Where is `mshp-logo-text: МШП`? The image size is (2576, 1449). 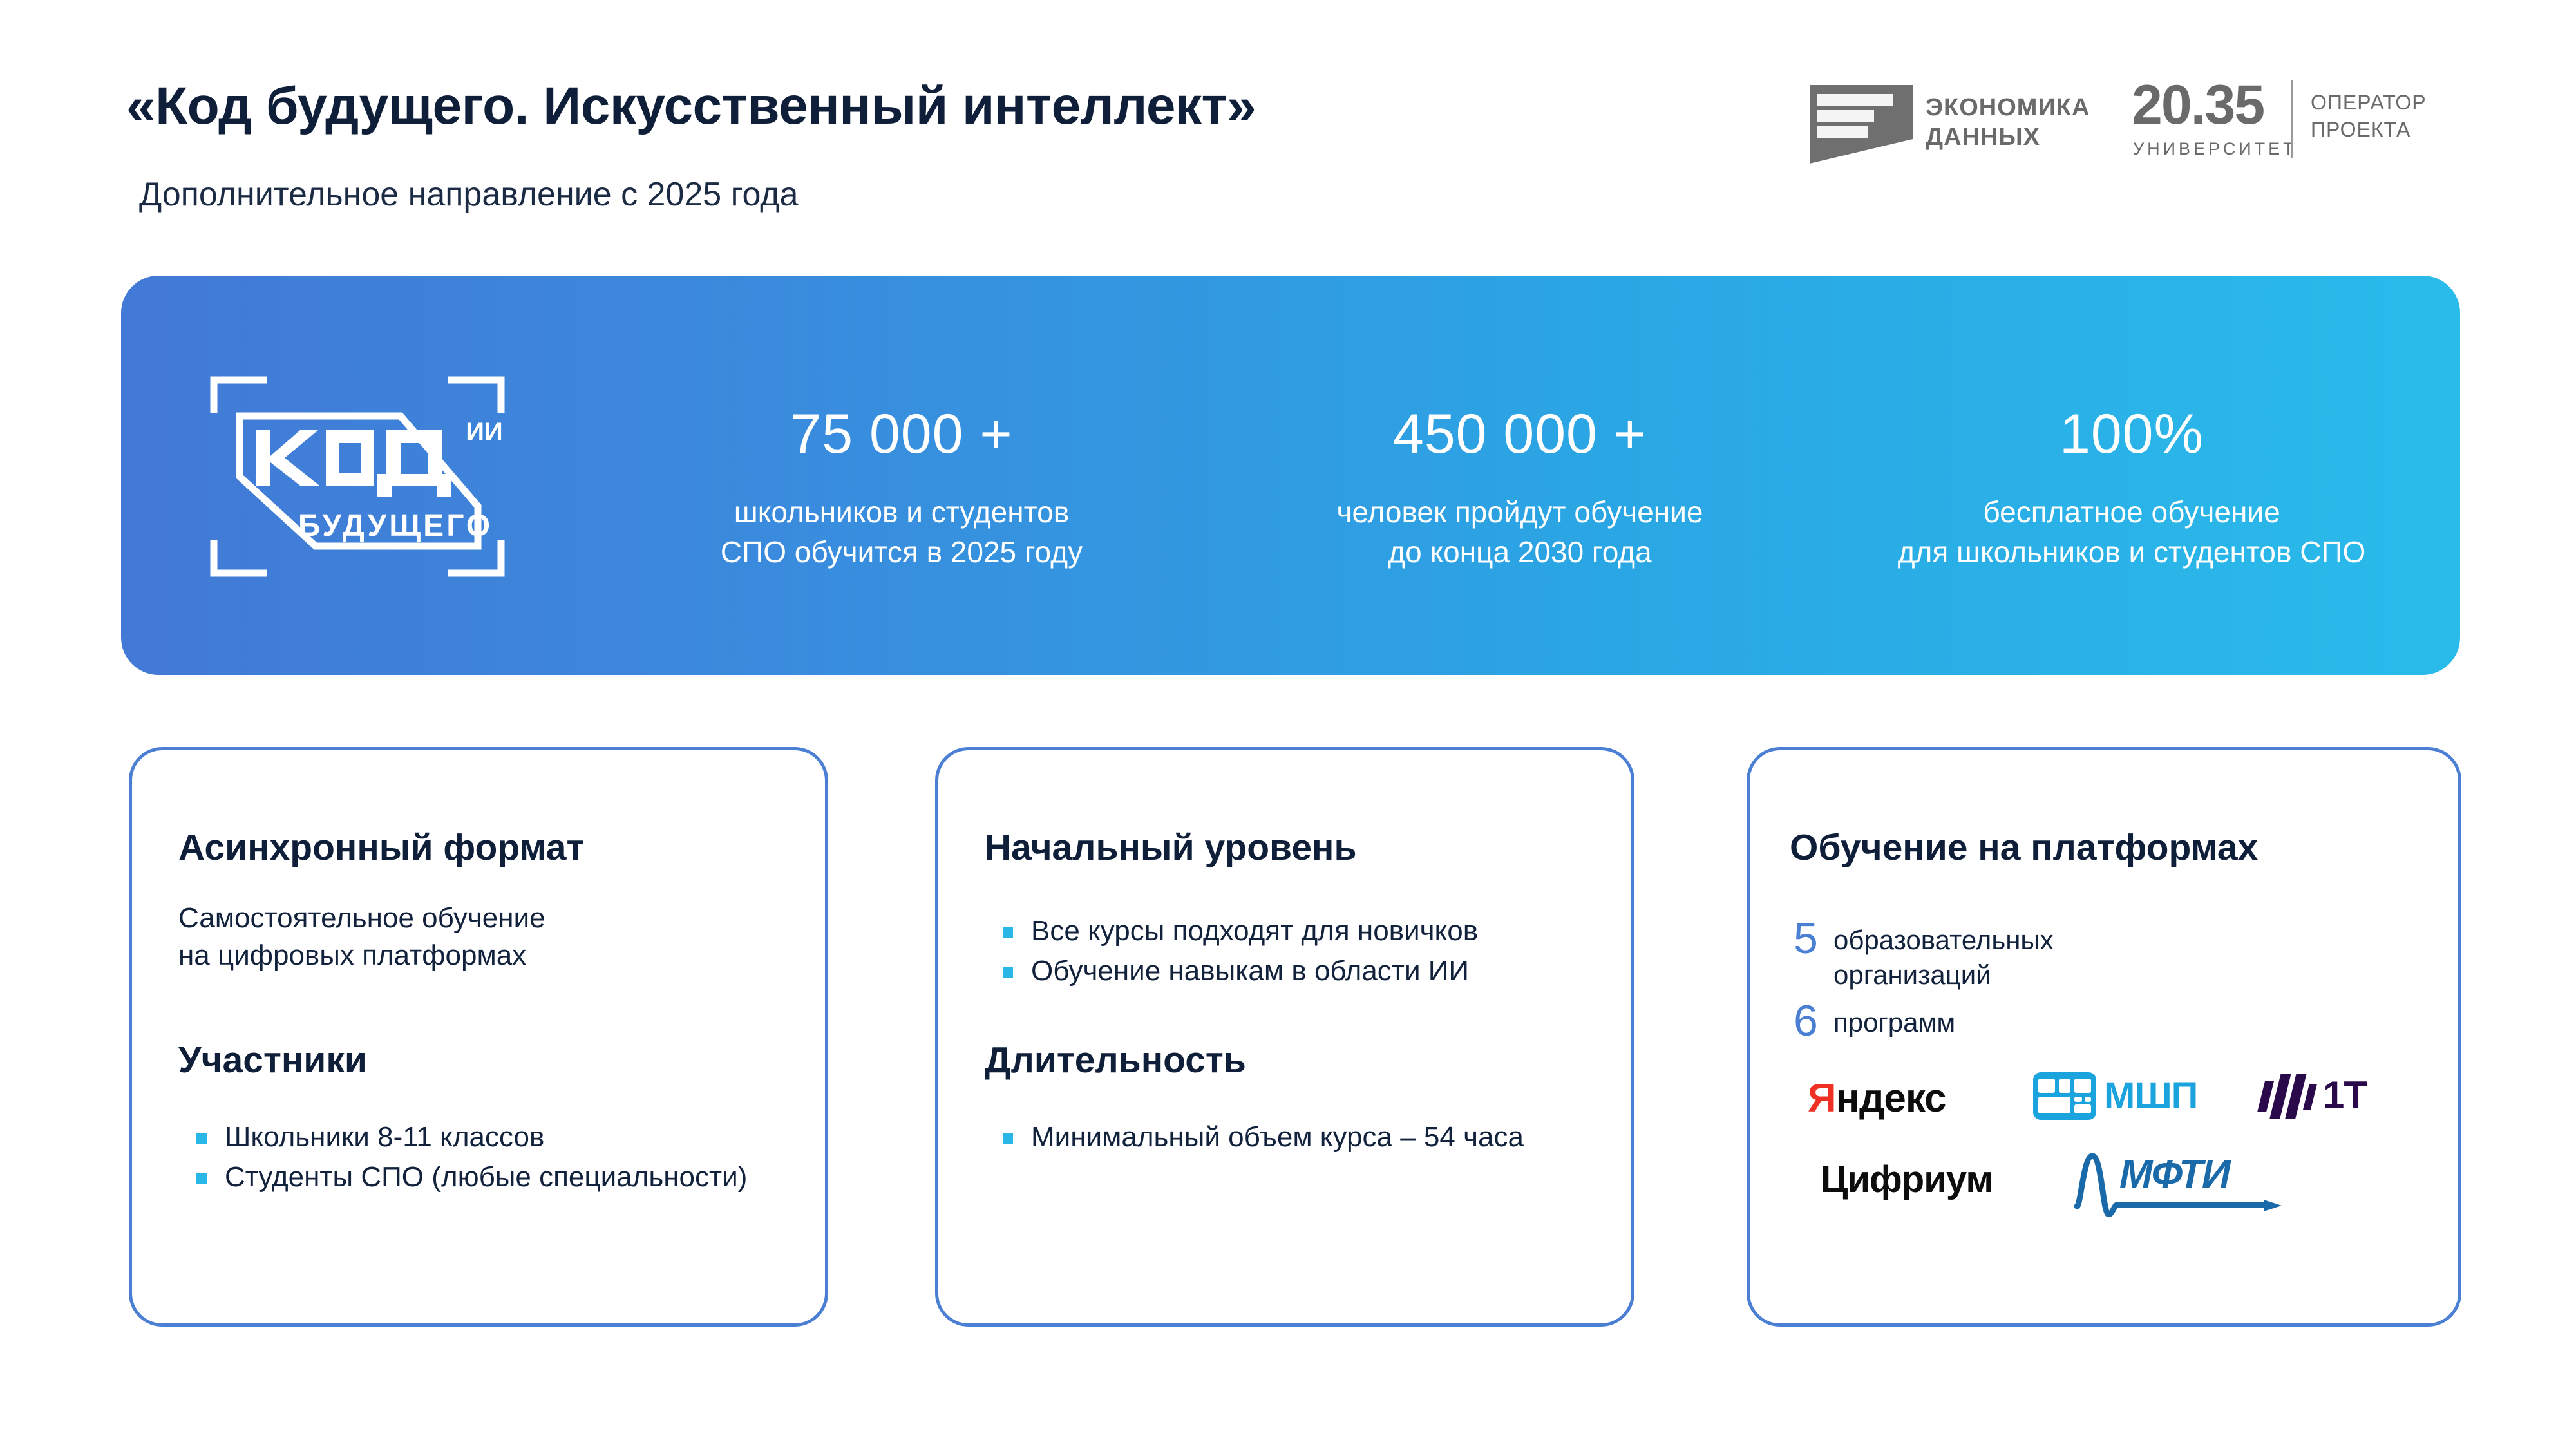
mshp-logo-text: МШП is located at coordinates (2151, 1096).